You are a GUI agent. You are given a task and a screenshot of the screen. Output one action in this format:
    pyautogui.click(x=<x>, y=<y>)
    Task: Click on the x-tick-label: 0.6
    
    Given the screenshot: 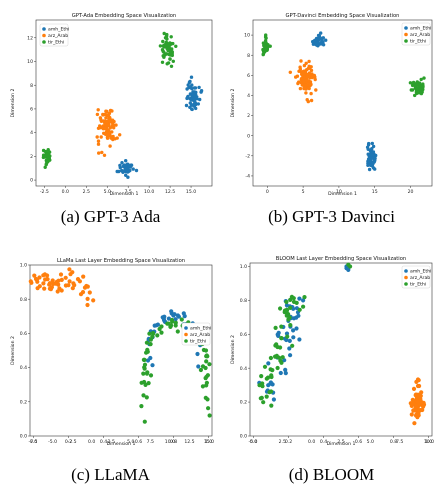 What is the action you would take?
    pyautogui.click(x=358, y=442)
    